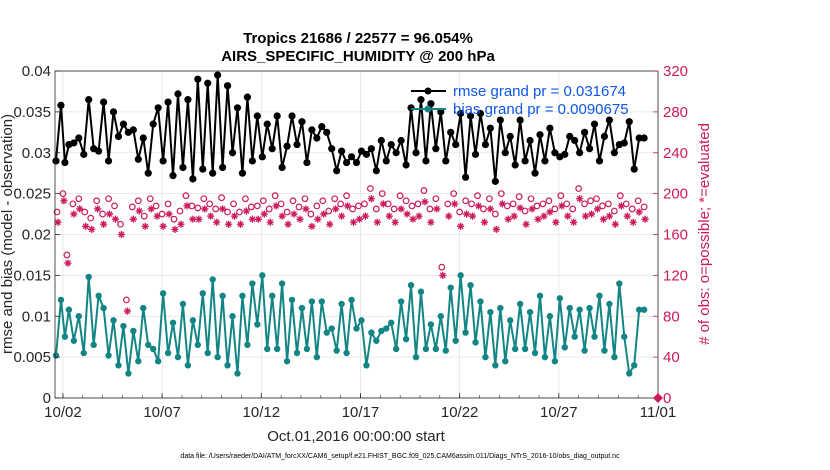 The width and height of the screenshot is (830, 470). Describe the element at coordinates (460, 412) in the screenshot. I see `x-tick-label: 10/22` at that location.